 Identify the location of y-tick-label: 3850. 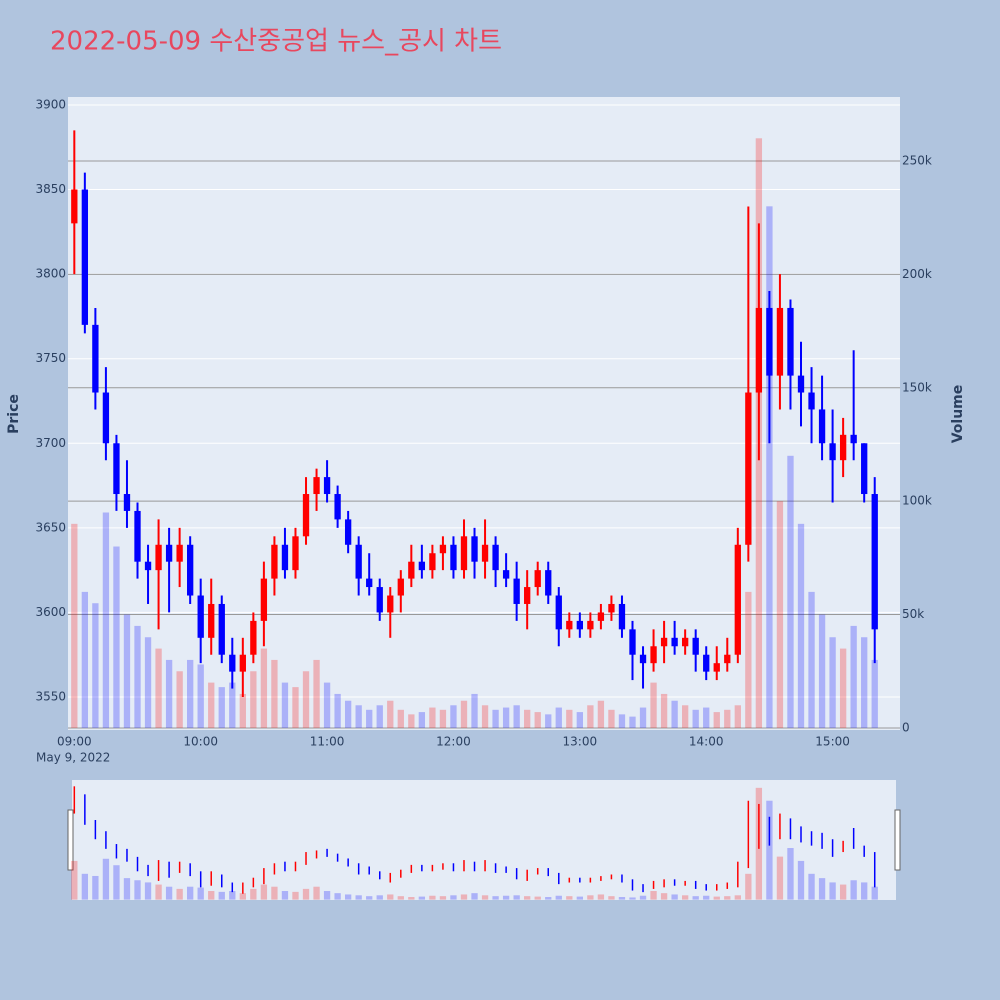
(50, 189).